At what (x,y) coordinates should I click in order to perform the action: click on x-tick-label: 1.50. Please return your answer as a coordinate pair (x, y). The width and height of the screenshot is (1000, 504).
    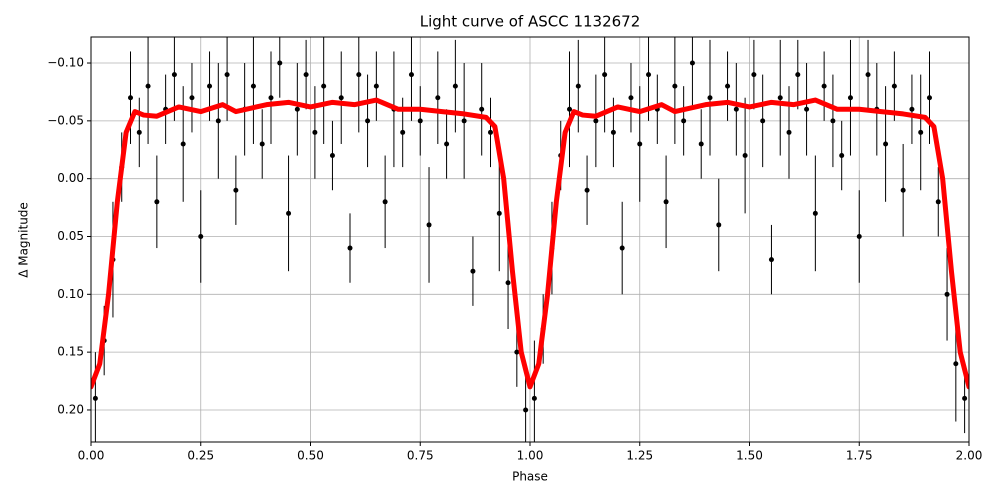
    Looking at the image, I should click on (749, 456).